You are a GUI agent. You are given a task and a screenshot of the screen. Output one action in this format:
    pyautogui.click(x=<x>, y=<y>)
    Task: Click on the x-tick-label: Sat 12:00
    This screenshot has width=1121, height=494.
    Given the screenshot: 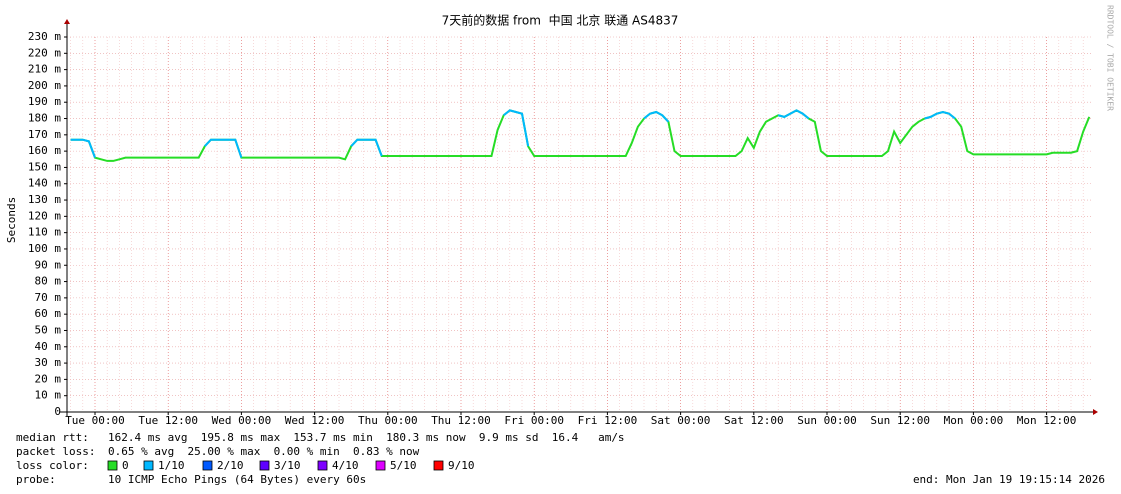 What is the action you would take?
    pyautogui.click(x=754, y=420)
    